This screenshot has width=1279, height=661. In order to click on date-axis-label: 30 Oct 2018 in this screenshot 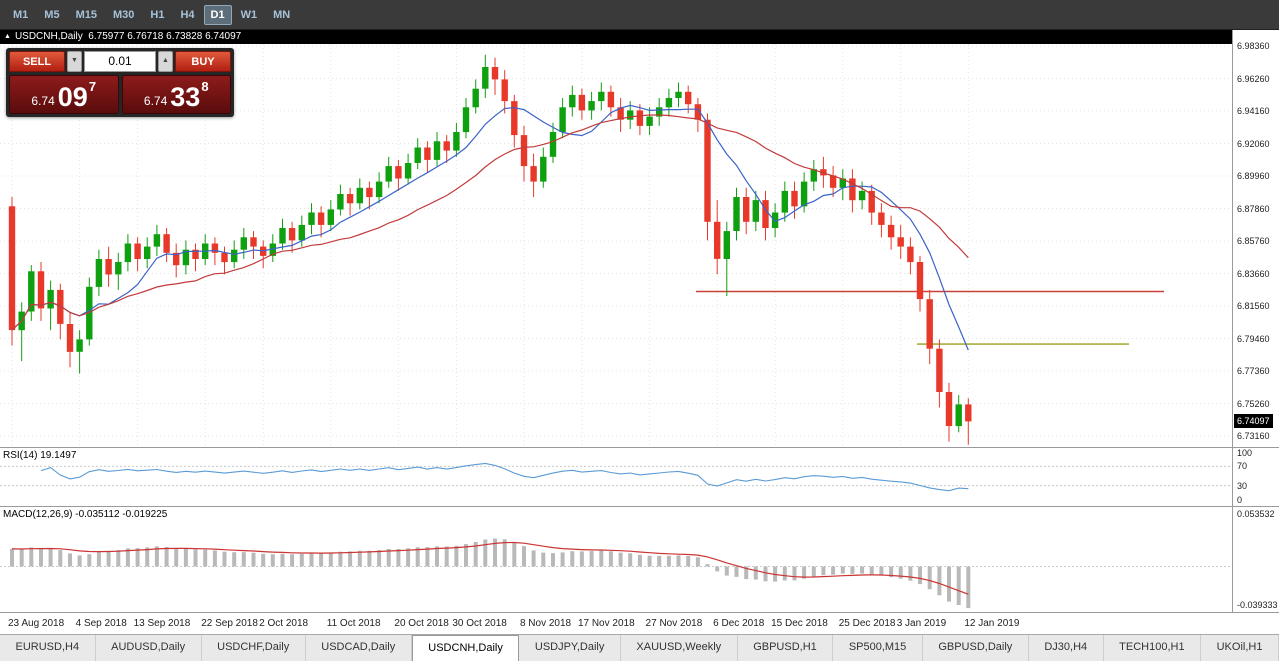, I will do `click(479, 623)`.